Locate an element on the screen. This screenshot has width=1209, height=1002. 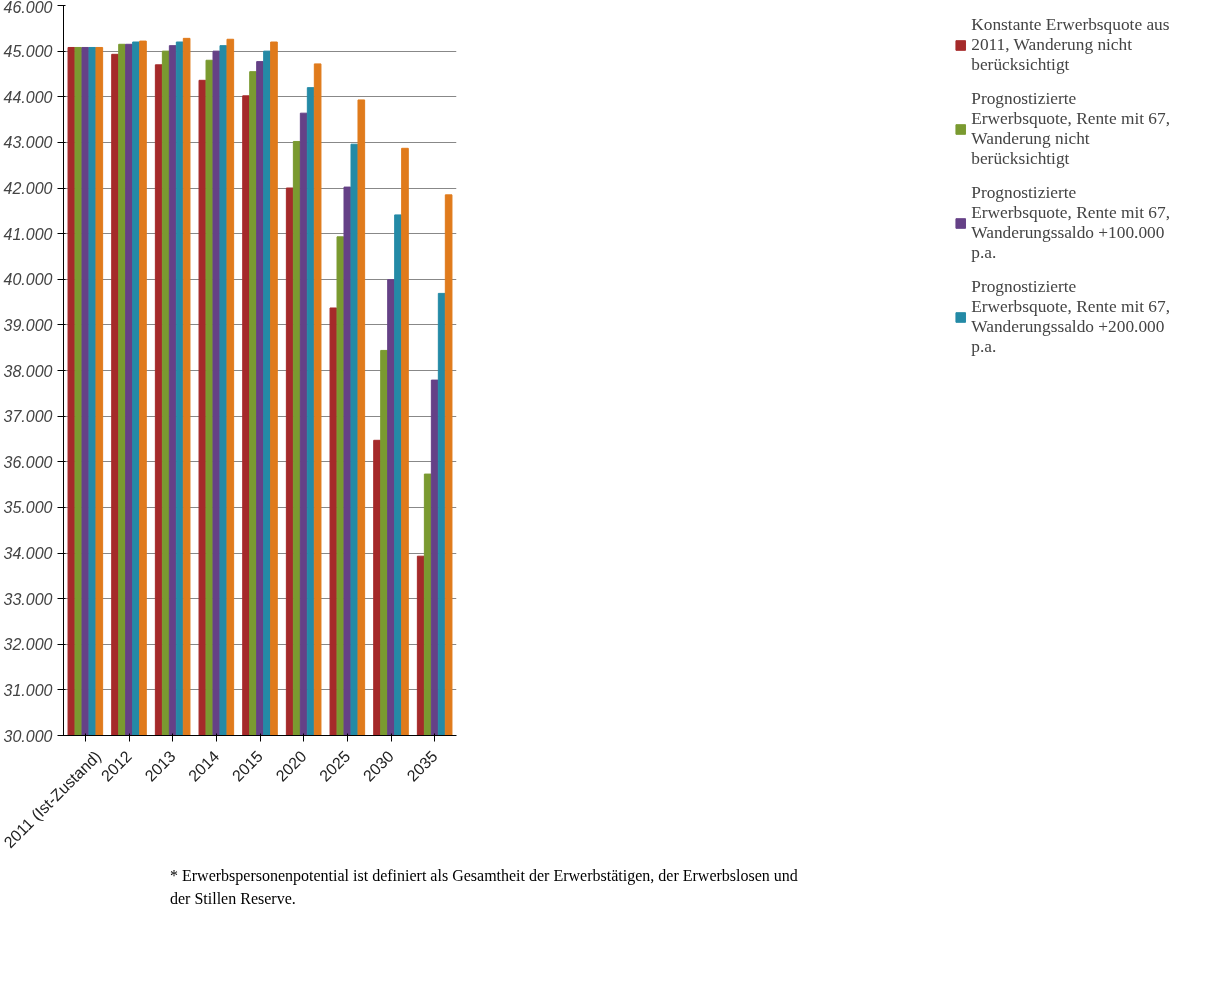
y-tick-label: 38.000 is located at coordinates (28, 371).